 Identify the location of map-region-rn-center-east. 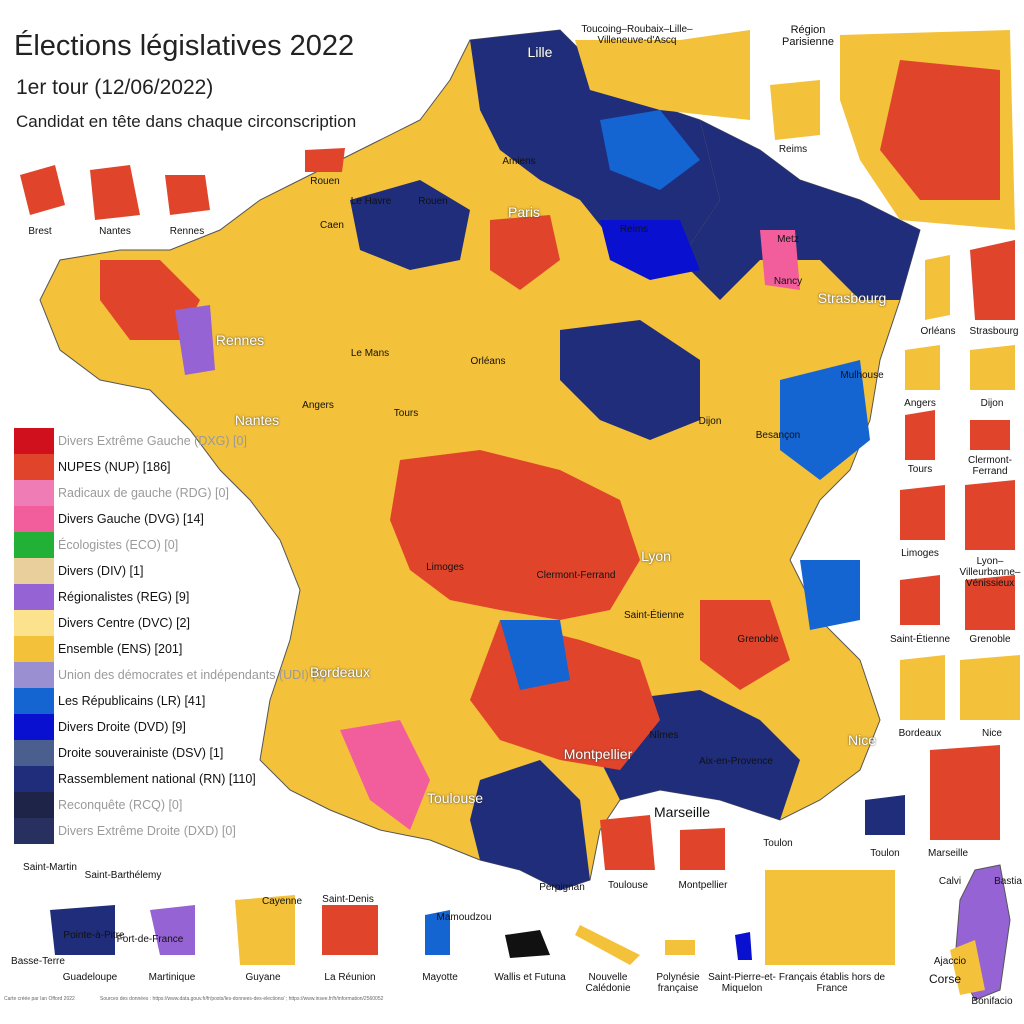
(630, 380).